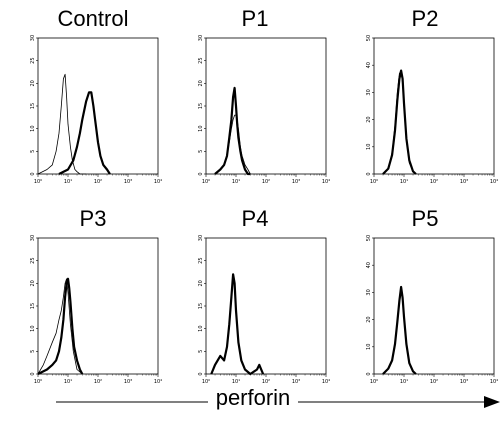  I want to click on histogram-panel-p1: 0 5 10 15 20 25 30 10⁰ 10¹ 10² 10³ 10⁴, so click(264, 110).